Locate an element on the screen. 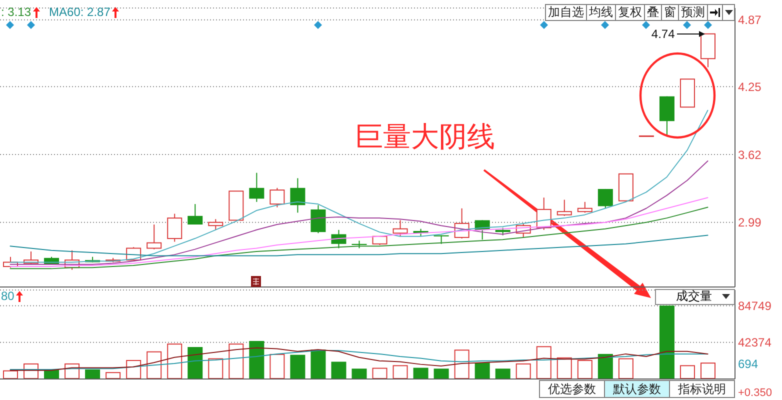 Image resolution: width=782 pixels, height=400 pixels. annotation: 加自选 is located at coordinates (566, 12).